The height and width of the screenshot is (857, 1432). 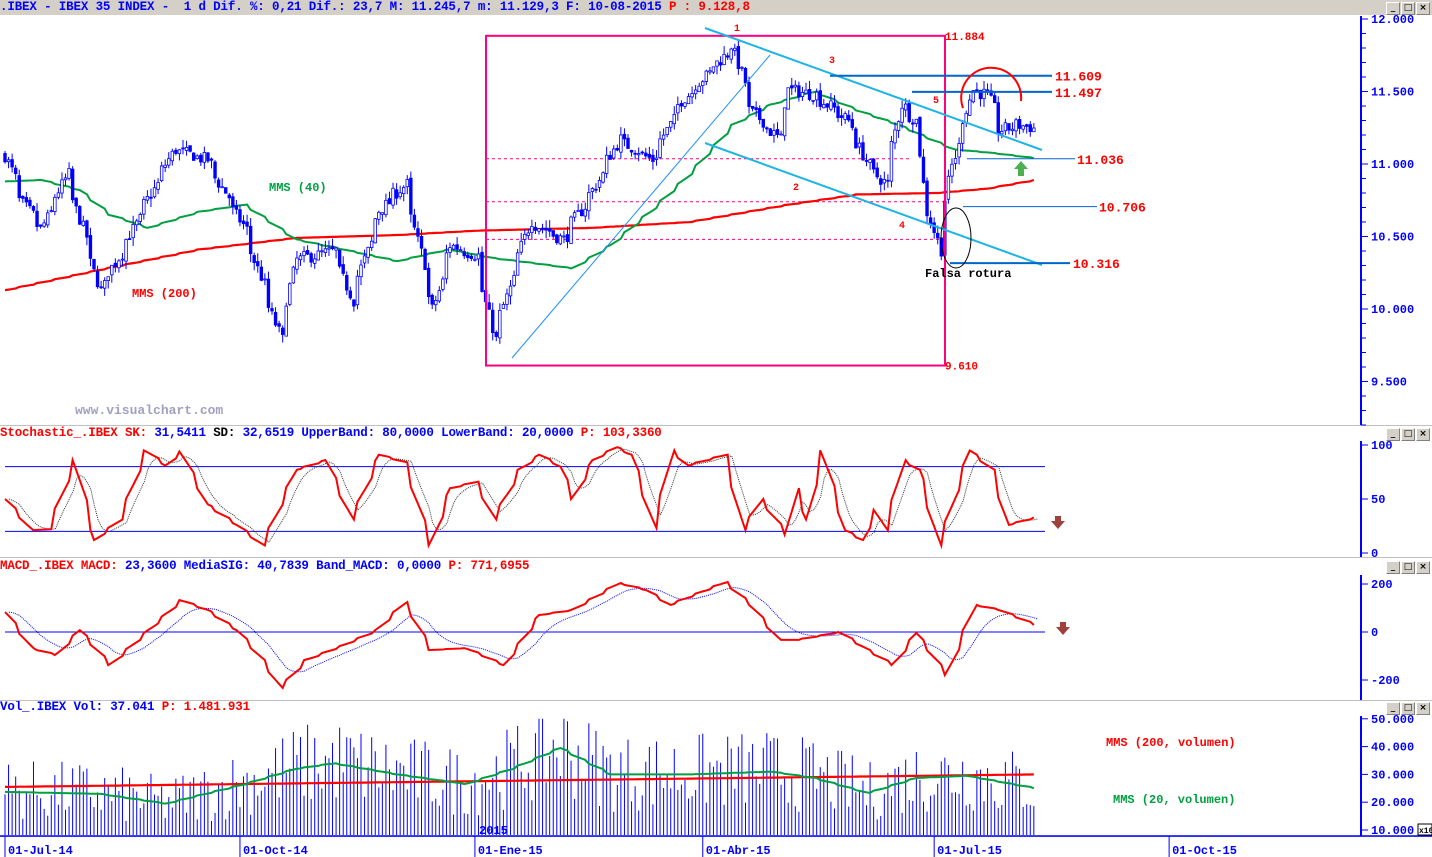 I want to click on stoch-tick-label: 100, so click(x=1382, y=446).